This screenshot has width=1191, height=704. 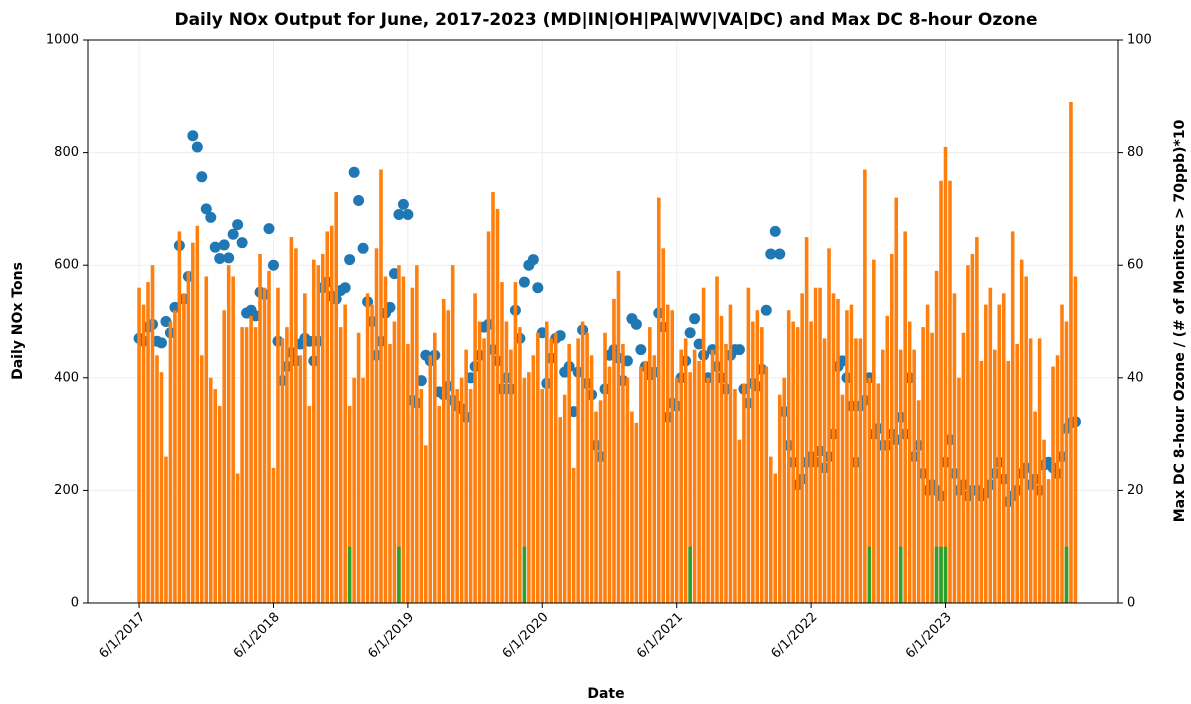 I want to click on x-tick-label: 6/1/2019, so click(x=391, y=636).